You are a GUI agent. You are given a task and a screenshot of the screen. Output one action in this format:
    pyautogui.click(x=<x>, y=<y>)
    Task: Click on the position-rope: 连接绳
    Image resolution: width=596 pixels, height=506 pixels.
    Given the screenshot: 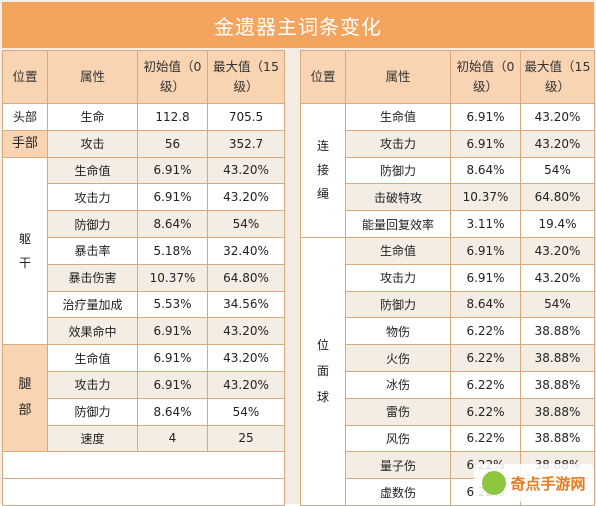 What is the action you would take?
    pyautogui.click(x=323, y=170)
    